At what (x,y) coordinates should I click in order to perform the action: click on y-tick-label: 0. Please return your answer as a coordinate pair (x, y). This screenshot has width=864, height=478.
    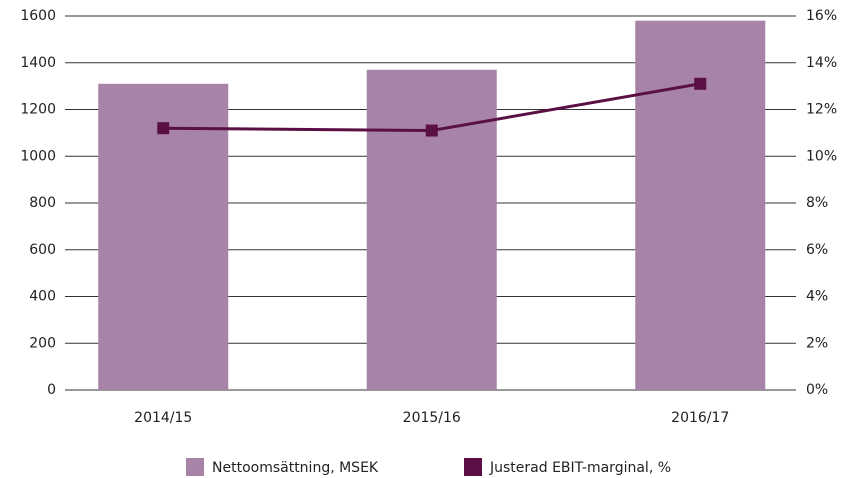
    Looking at the image, I should click on (51, 390).